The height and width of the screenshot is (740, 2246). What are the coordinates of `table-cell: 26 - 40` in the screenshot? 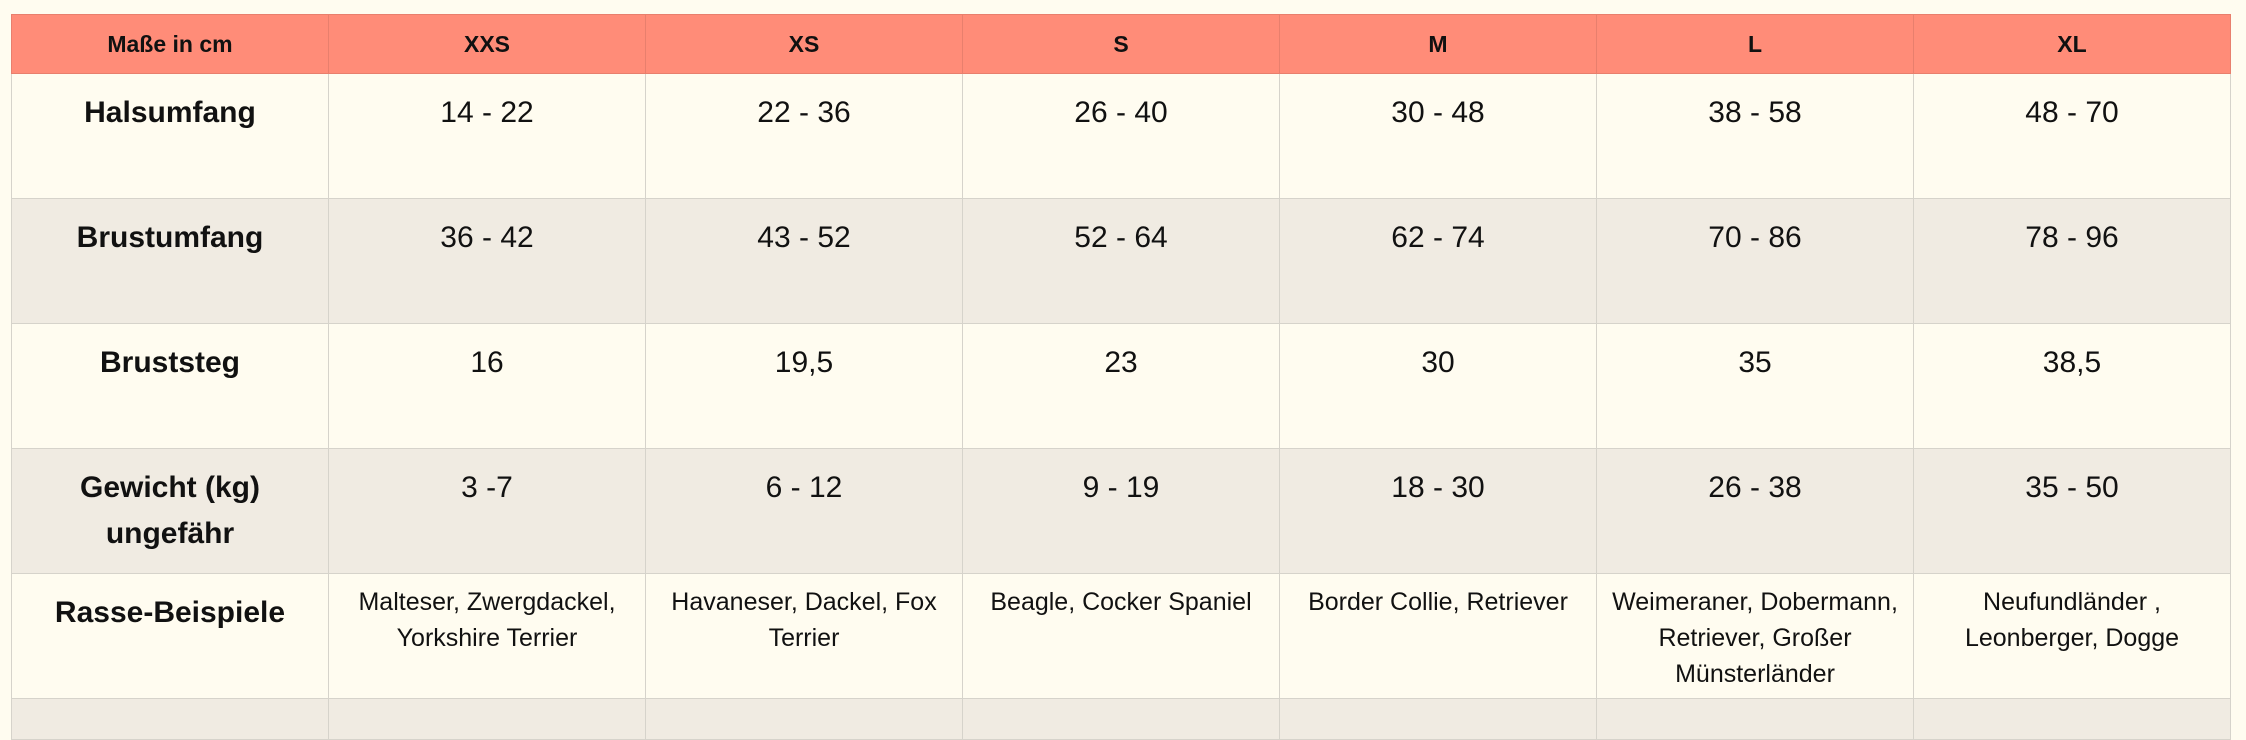 It's located at (1121, 136).